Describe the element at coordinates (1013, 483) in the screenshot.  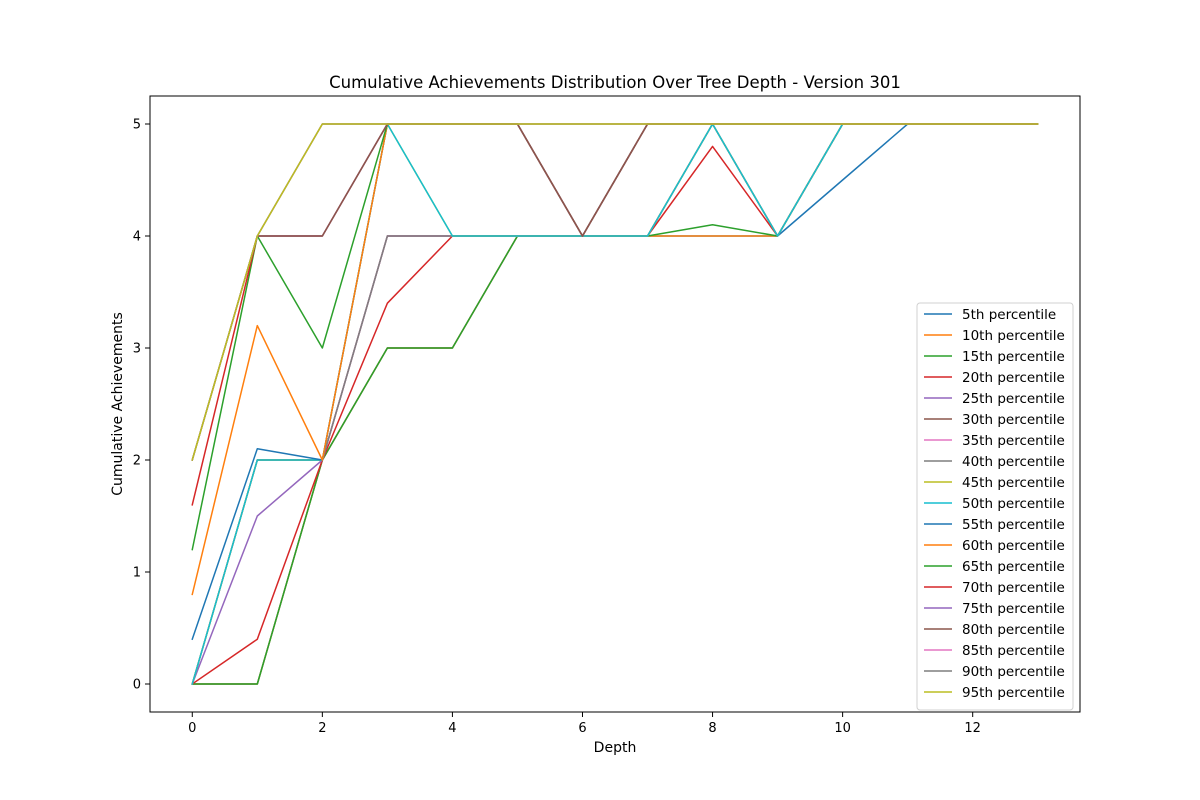
I see `legend-label-8: 45th percentile` at that location.